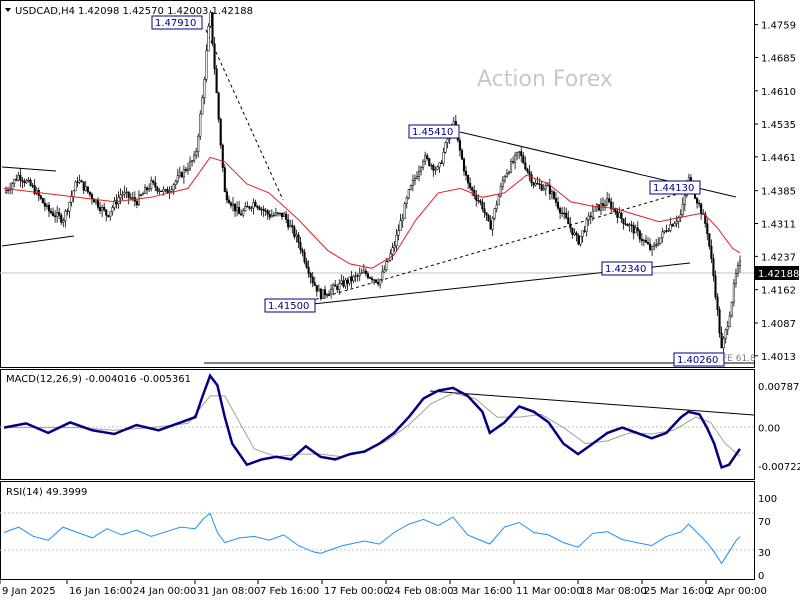 This screenshot has width=800, height=600. I want to click on rsi-label: RSI(14) 49.3999, so click(46, 492).